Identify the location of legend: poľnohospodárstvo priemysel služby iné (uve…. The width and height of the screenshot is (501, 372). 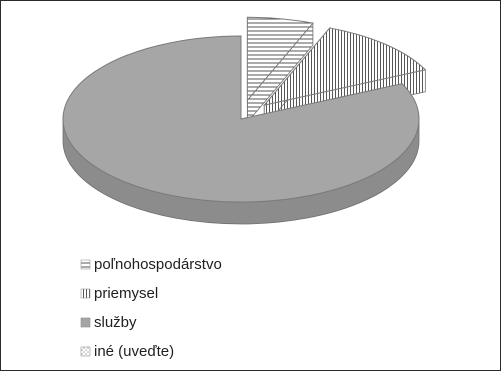
(151, 308).